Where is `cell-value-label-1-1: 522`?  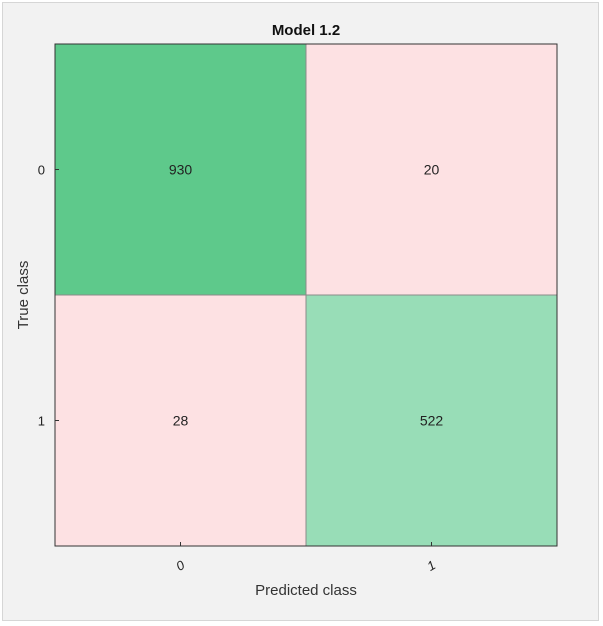 cell-value-label-1-1: 522 is located at coordinates (432, 421).